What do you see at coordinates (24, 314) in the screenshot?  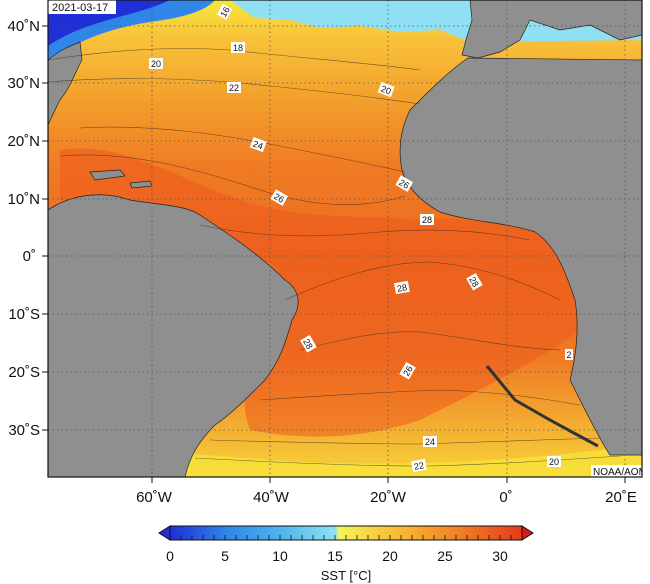 I see `lat-tick-label: 10˚S` at bounding box center [24, 314].